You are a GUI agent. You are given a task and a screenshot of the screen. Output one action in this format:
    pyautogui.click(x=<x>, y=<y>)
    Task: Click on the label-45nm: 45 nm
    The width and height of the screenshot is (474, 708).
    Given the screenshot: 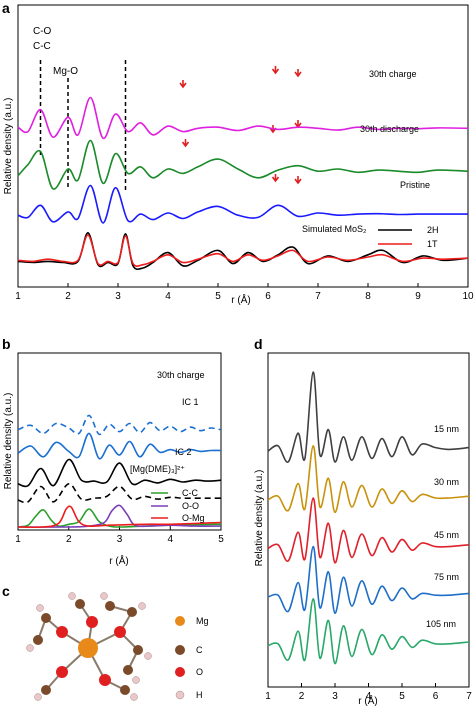 What is the action you would take?
    pyautogui.click(x=446, y=535)
    